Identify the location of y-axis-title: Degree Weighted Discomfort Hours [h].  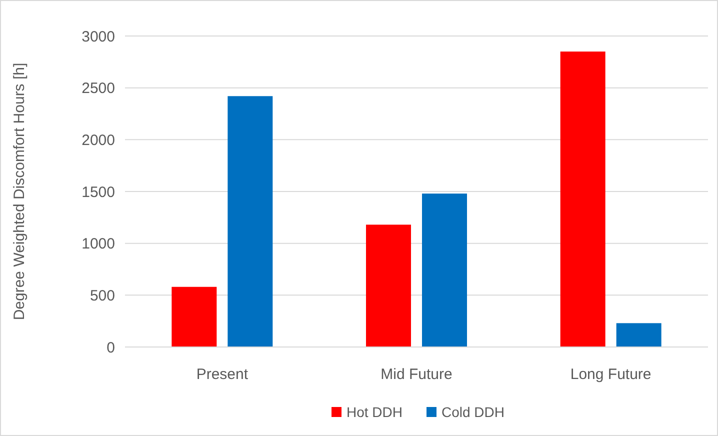
(19, 191).